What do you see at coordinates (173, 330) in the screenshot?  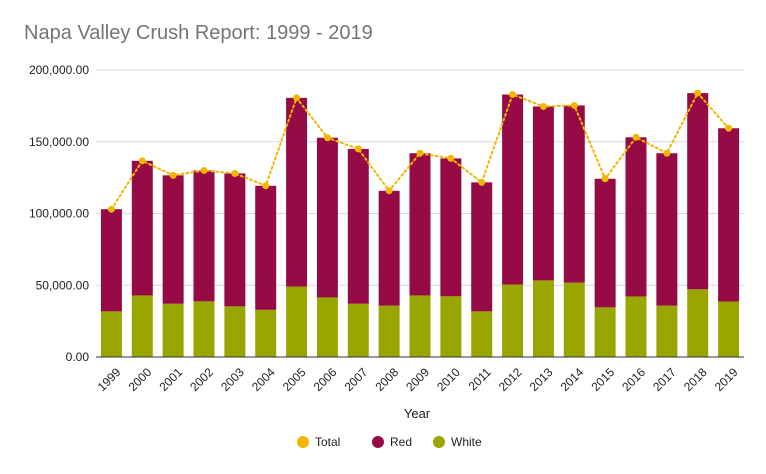 I see `bar-white-2001` at bounding box center [173, 330].